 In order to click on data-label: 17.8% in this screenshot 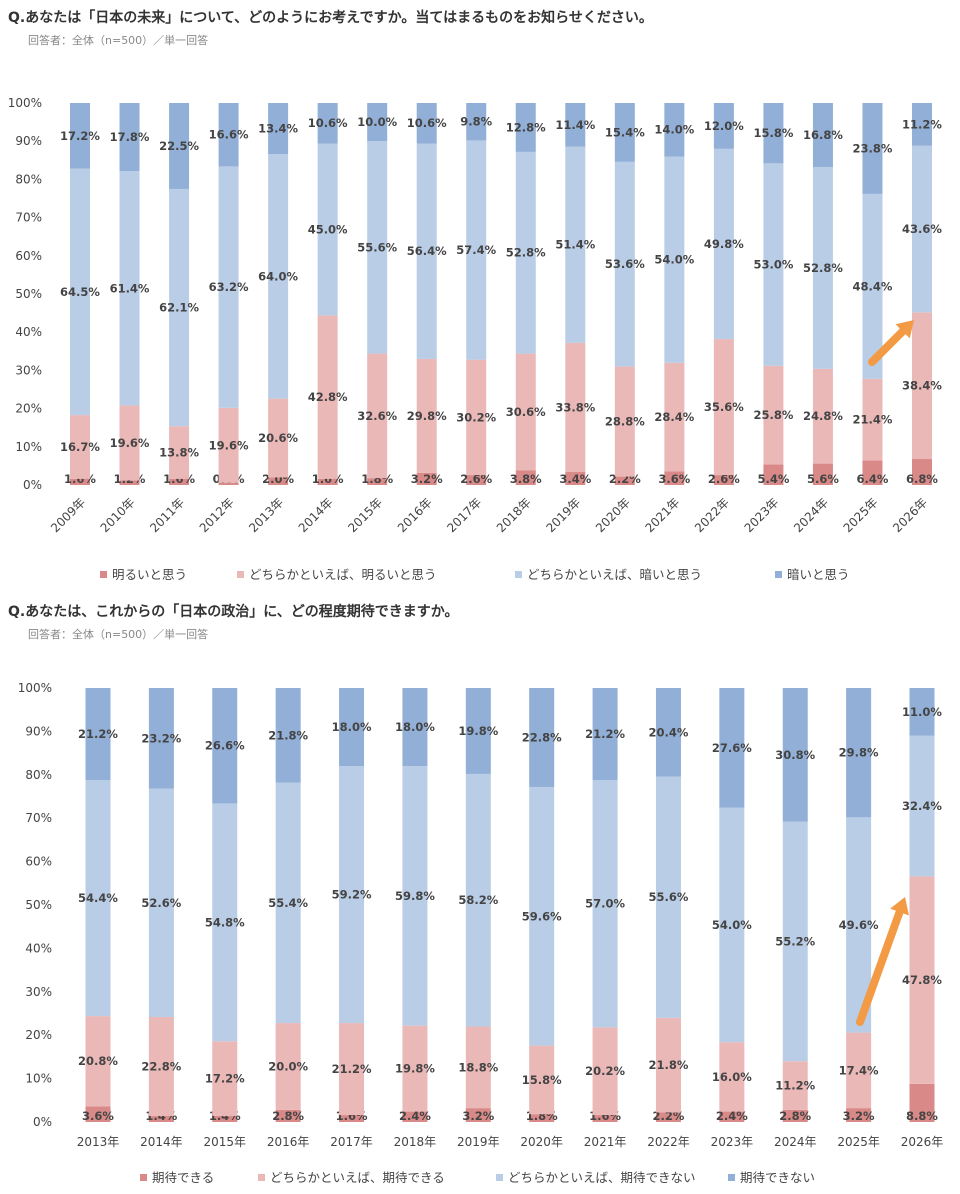, I will do `click(130, 137)`.